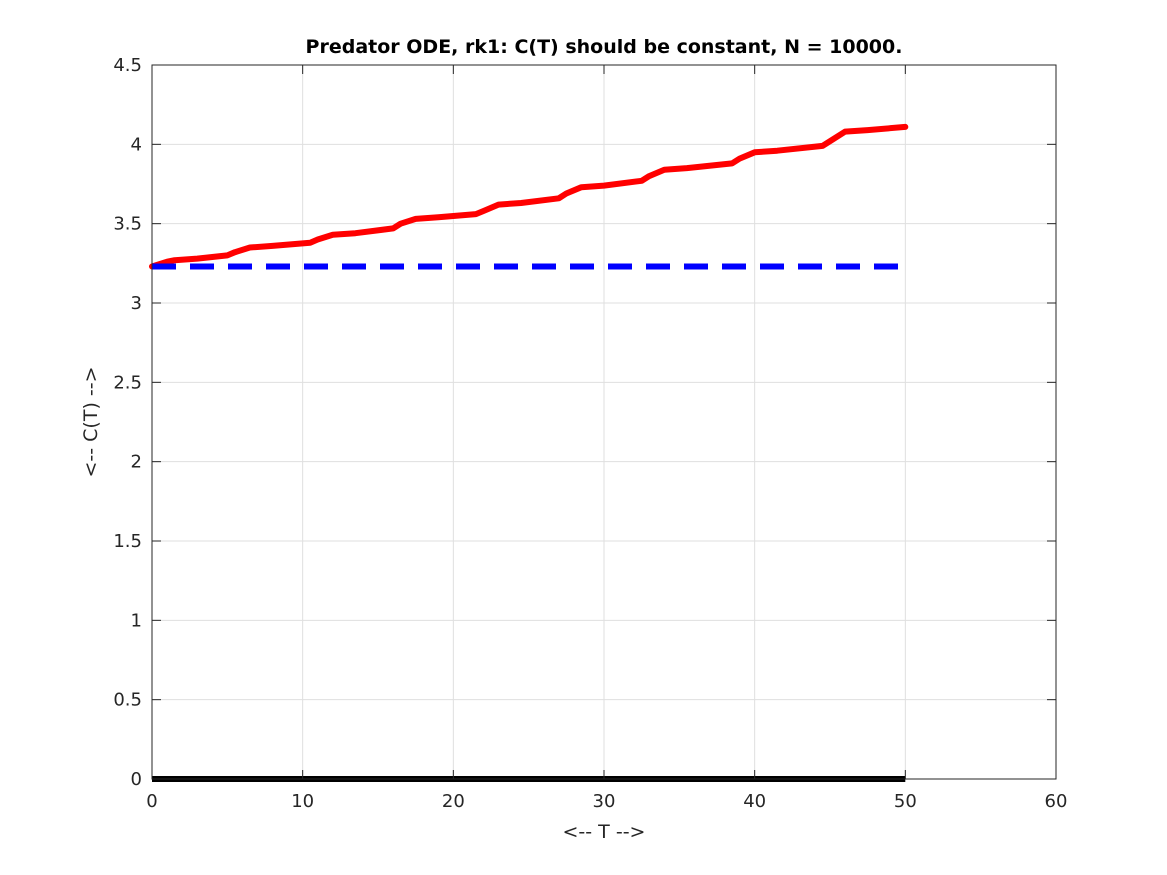  What do you see at coordinates (136, 303) in the screenshot?
I see `y-tick-label: 3` at bounding box center [136, 303].